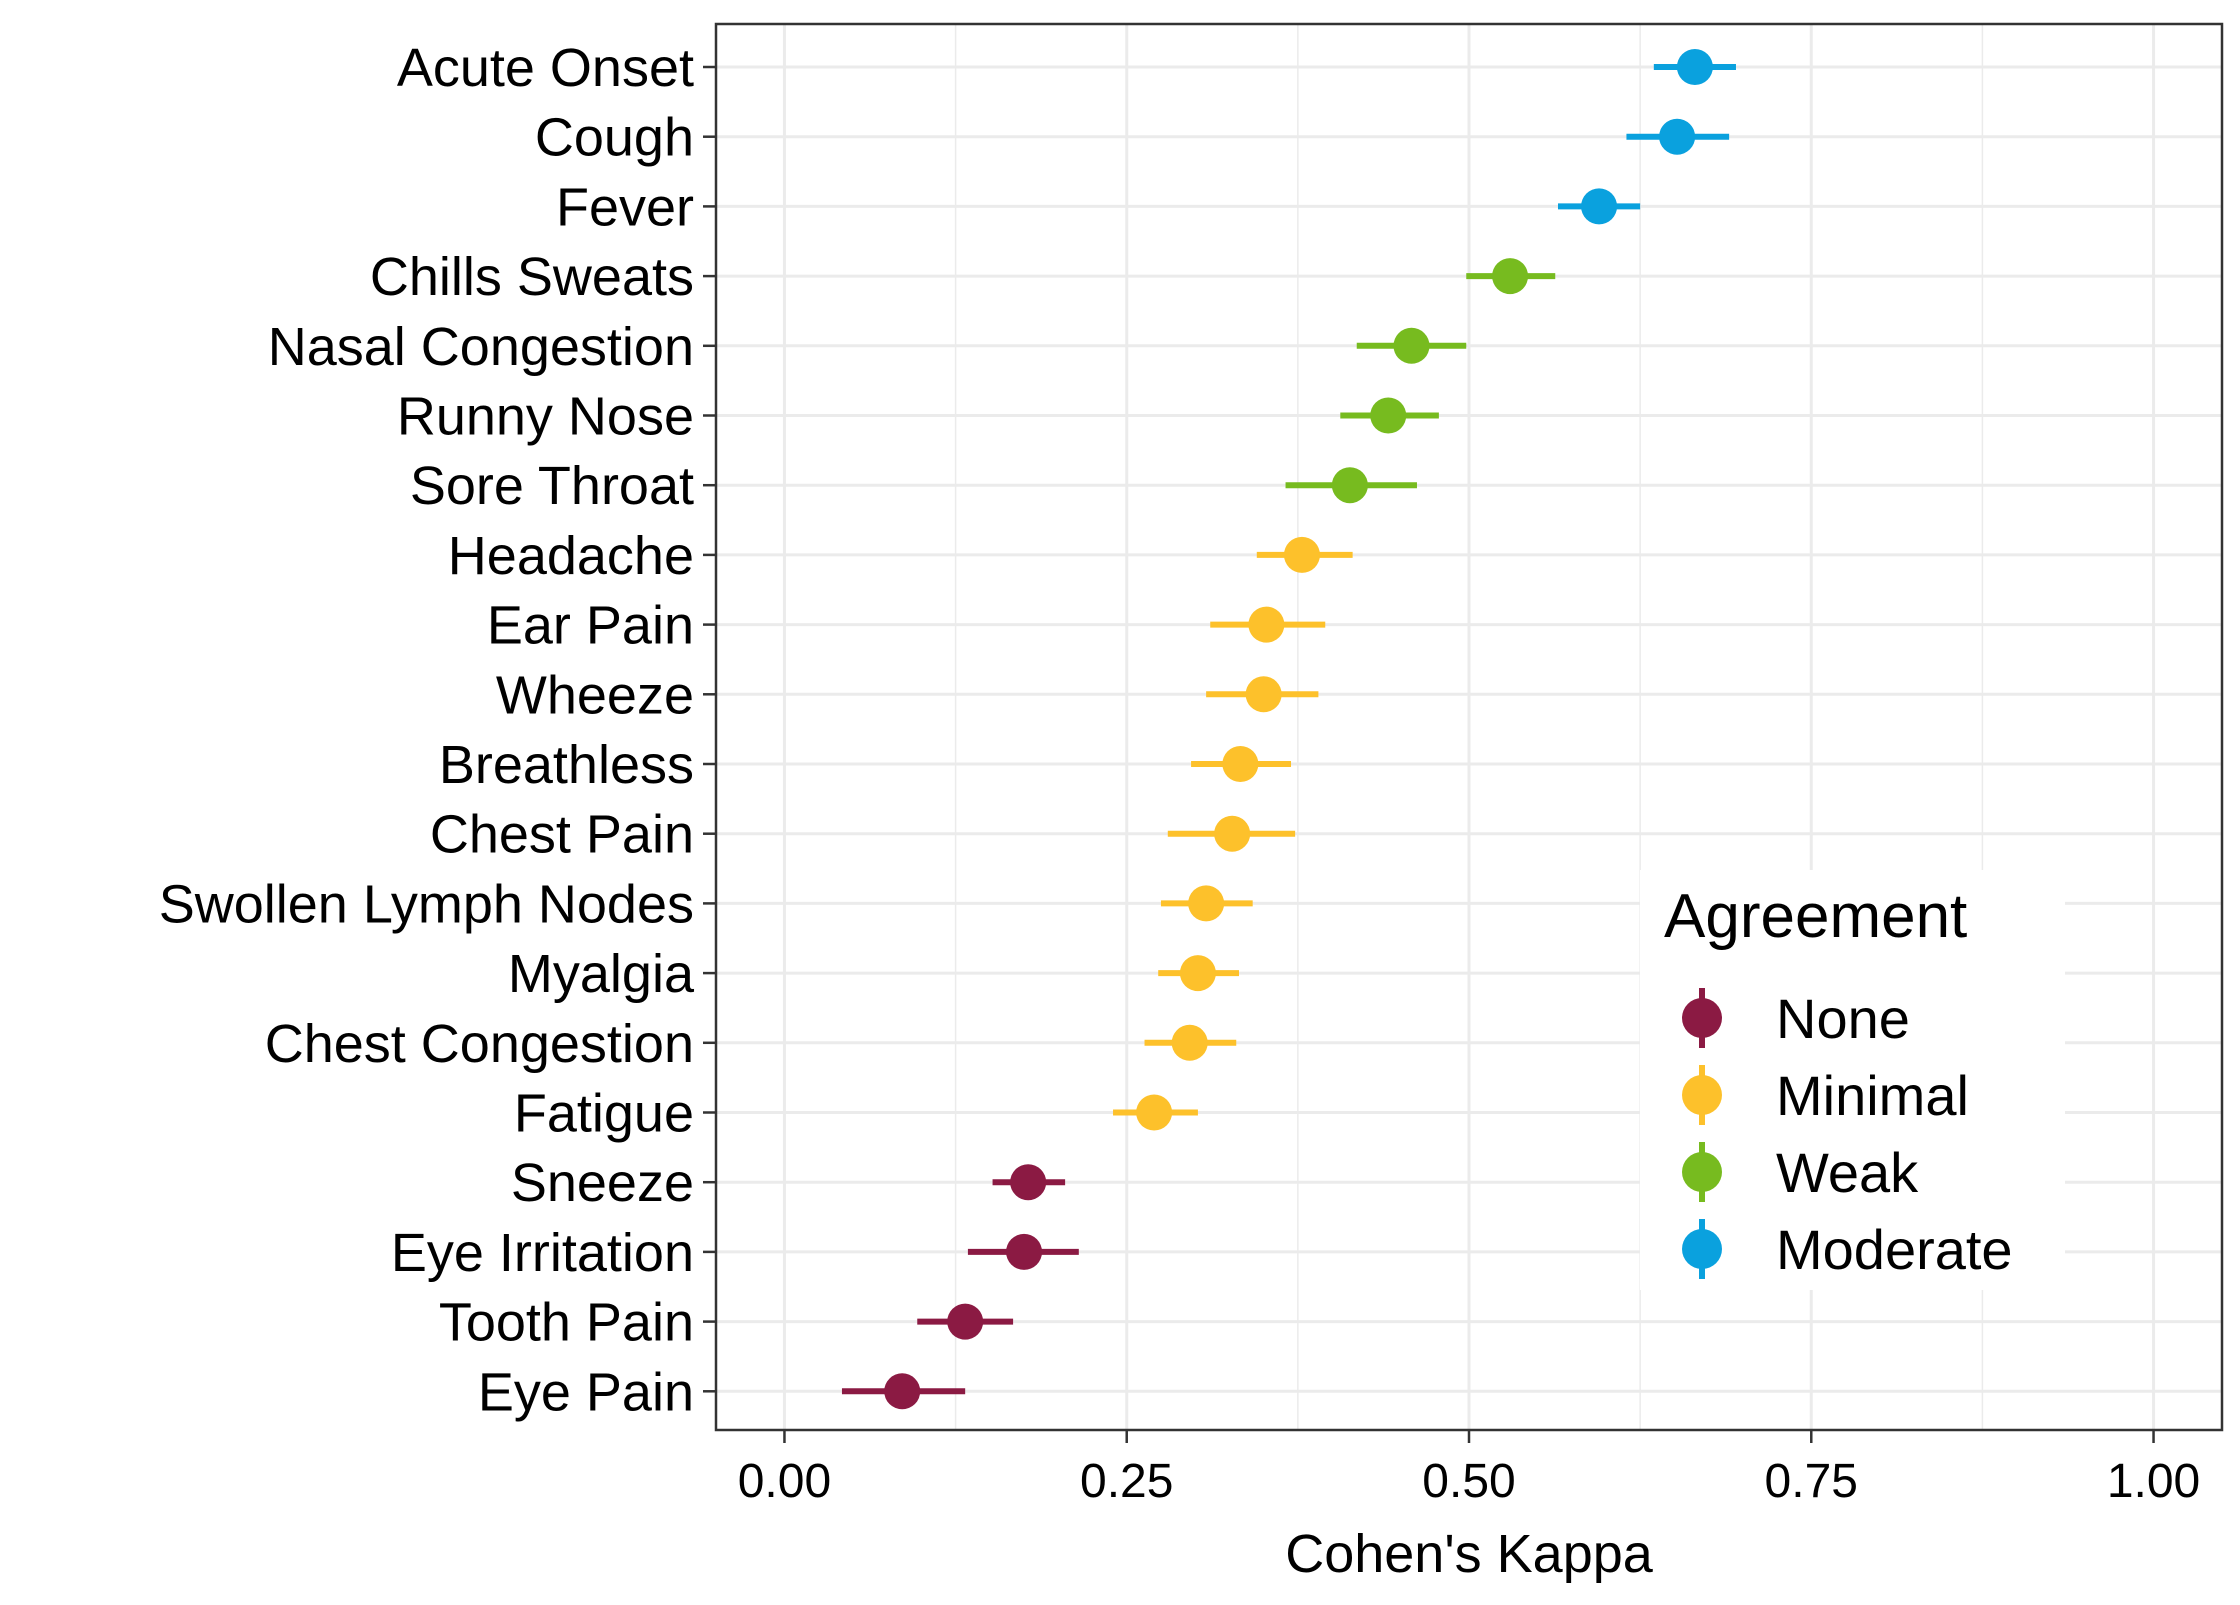  I want to click on y-tick-label: Headache, so click(571, 556).